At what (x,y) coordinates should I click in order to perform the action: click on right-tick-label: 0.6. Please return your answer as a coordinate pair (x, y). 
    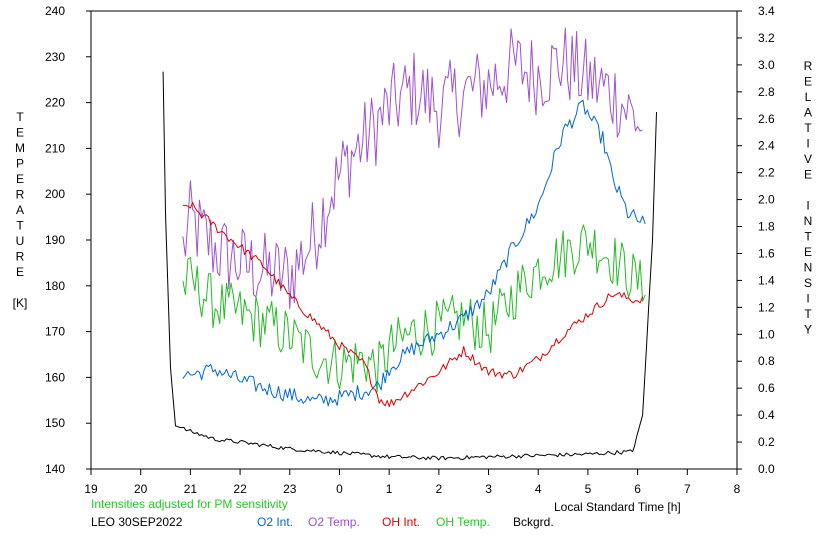
    Looking at the image, I should click on (766, 388).